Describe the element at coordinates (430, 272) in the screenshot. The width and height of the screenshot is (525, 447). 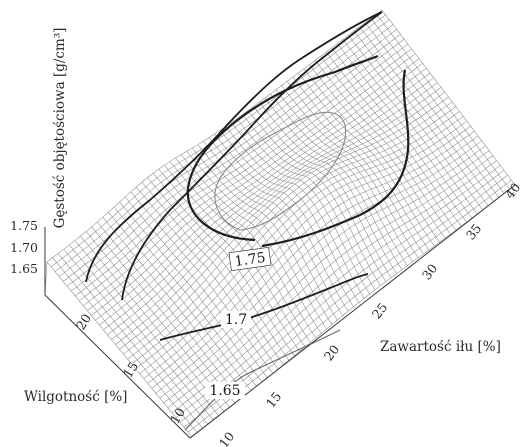
I see `x-tick-label: 30` at that location.